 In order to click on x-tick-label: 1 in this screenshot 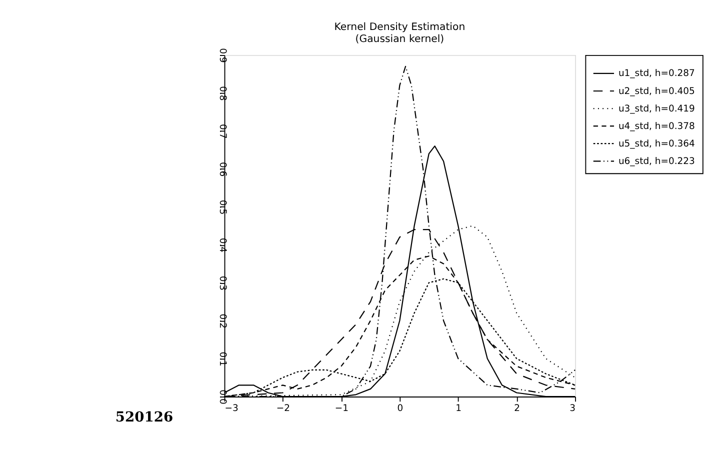, I will do `click(459, 408)`.